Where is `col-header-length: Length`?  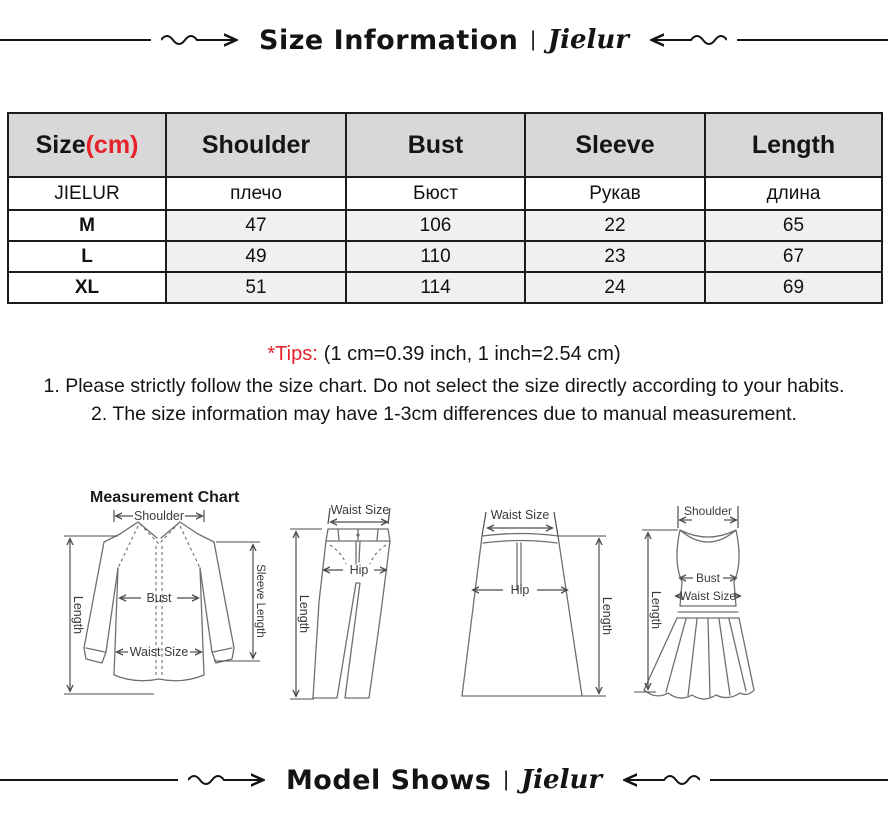 col-header-length: Length is located at coordinates (793, 145).